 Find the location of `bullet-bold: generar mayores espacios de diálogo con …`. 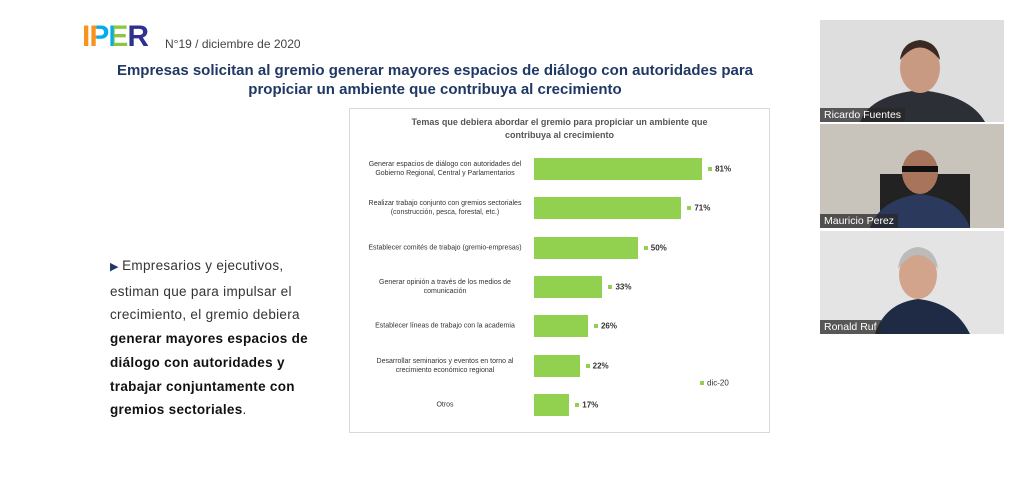

bullet-bold: generar mayores espacios de diálogo con … is located at coordinates (209, 374).